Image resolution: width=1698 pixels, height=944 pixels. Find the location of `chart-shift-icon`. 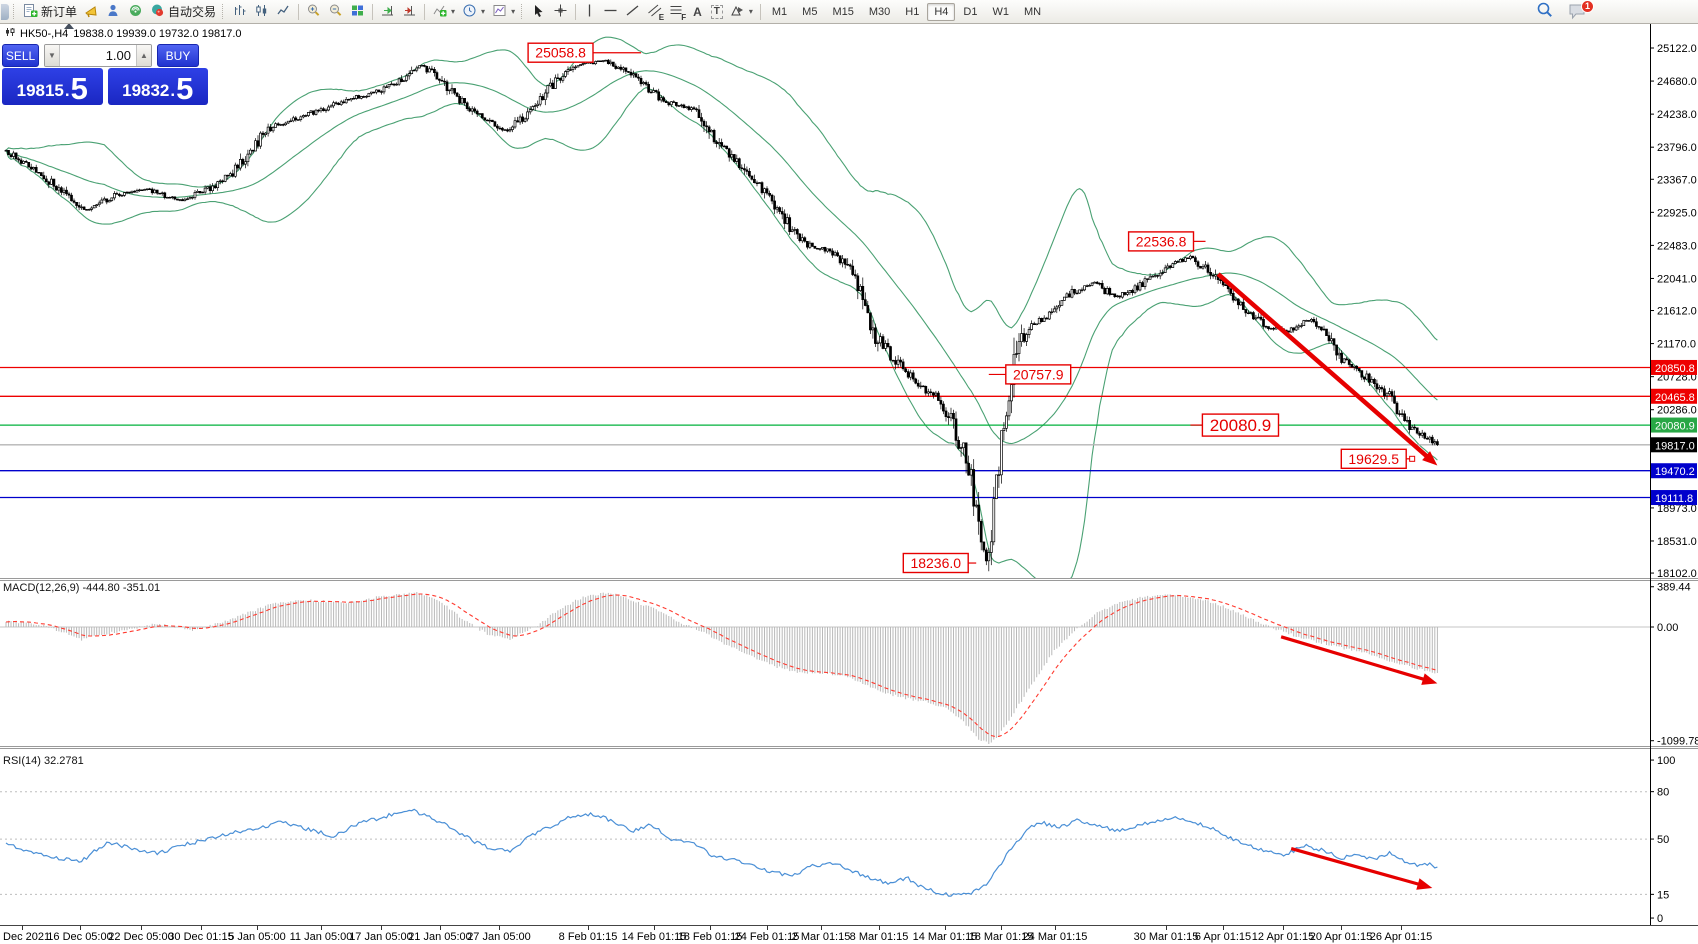

chart-shift-icon is located at coordinates (409, 12).